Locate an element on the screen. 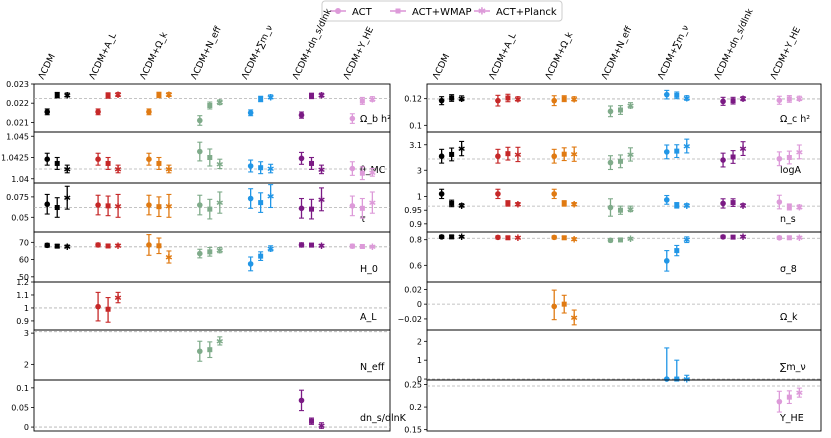 The width and height of the screenshot is (831, 438). y-tick-label: 0 is located at coordinates (419, 379).